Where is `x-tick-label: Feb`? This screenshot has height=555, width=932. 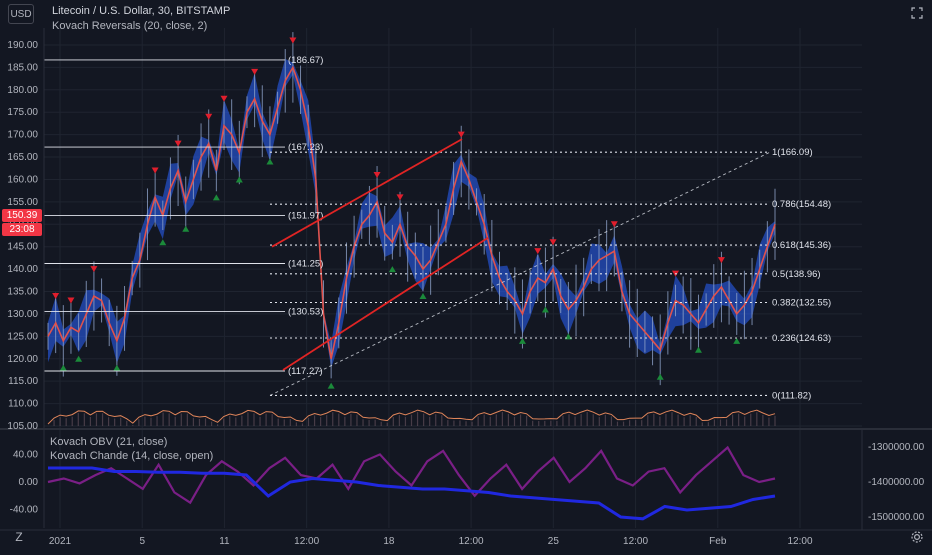
x-tick-label: Feb is located at coordinates (718, 541).